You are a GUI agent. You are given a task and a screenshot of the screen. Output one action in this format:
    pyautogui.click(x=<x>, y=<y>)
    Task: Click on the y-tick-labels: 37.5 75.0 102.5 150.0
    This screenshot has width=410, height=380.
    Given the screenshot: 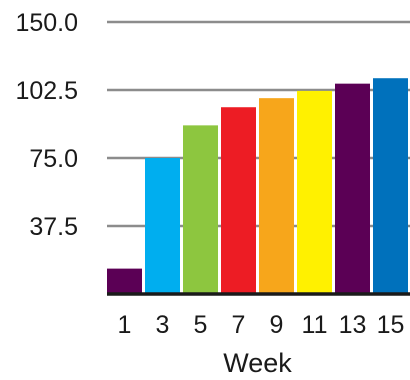 What is the action you would take?
    pyautogui.click(x=46, y=125)
    